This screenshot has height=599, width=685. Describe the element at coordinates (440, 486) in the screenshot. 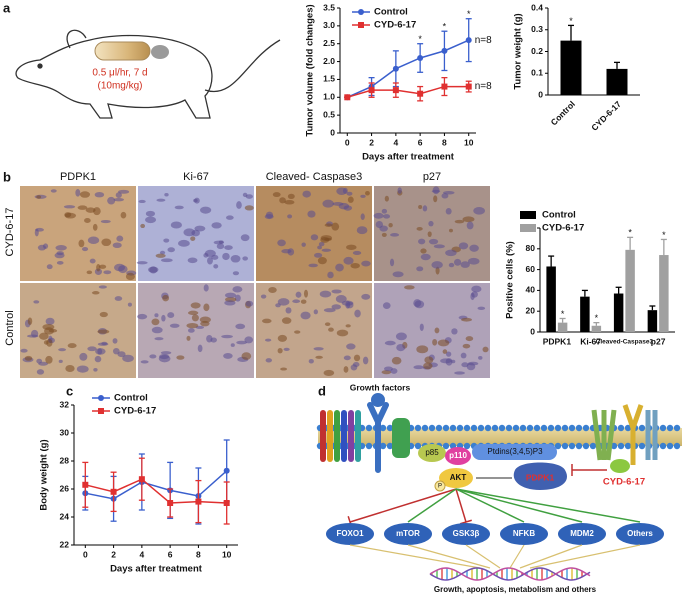

I see `phospho-node` at that location.